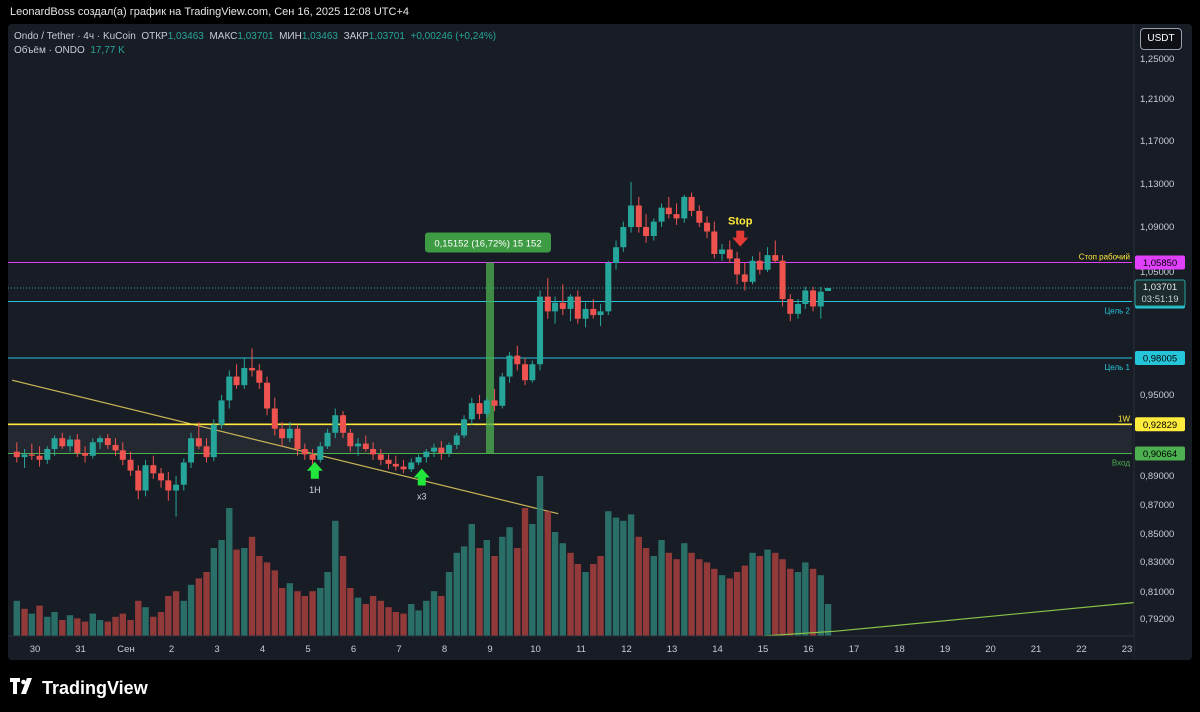 This screenshot has height=712, width=1200. Describe the element at coordinates (353, 649) in the screenshot. I see `x-tick-label: 6` at that location.